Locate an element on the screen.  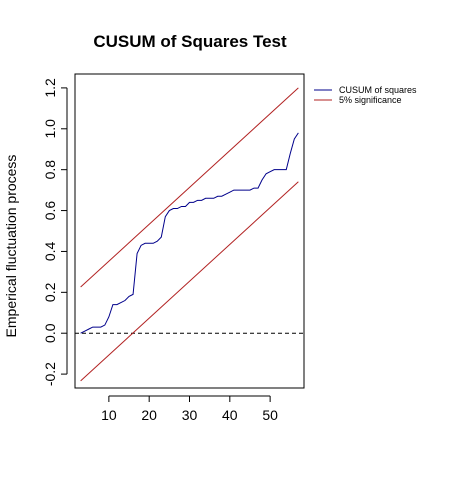
y-tick-label-6: 1.0 is located at coordinates (50, 129).